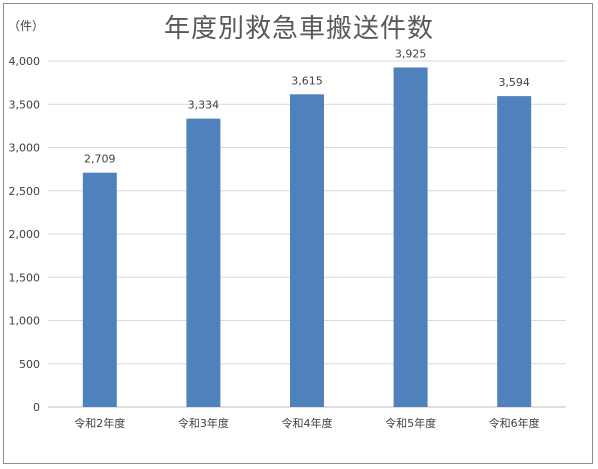  I want to click on x-tick-label: 令和3年度, so click(203, 423).